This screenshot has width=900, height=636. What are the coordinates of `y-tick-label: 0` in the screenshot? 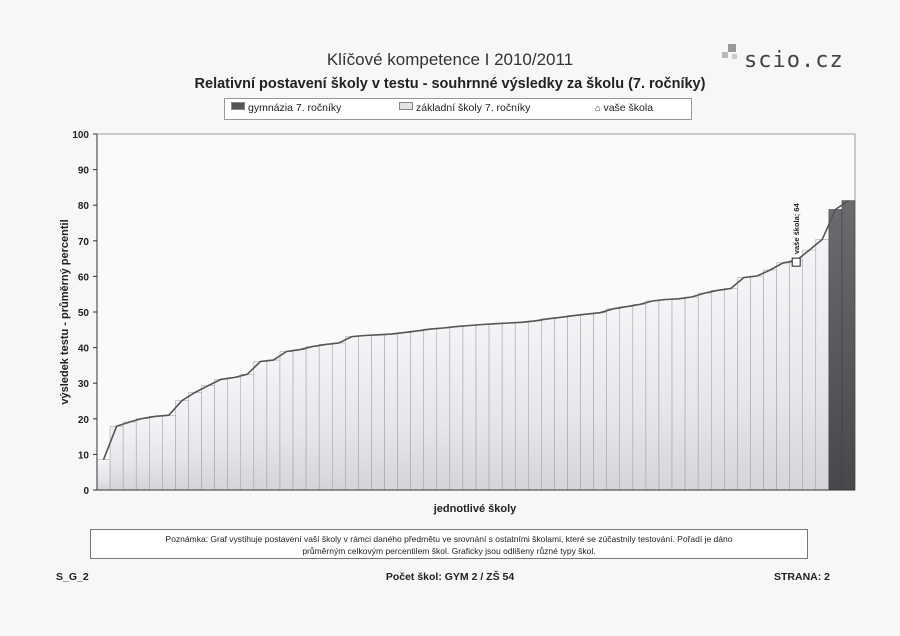 It's located at (86, 491).